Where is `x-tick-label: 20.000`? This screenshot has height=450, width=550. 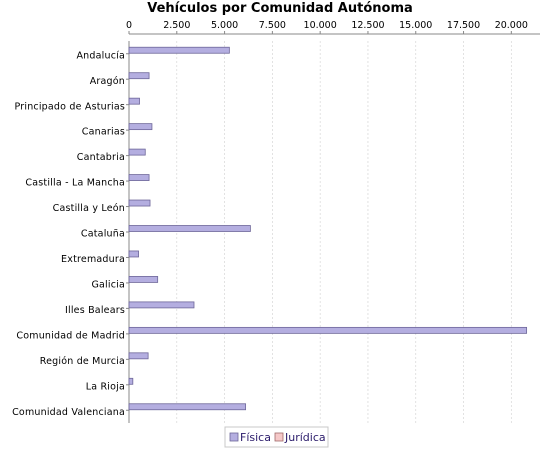
x-tick-label: 20.000 is located at coordinates (511, 25).